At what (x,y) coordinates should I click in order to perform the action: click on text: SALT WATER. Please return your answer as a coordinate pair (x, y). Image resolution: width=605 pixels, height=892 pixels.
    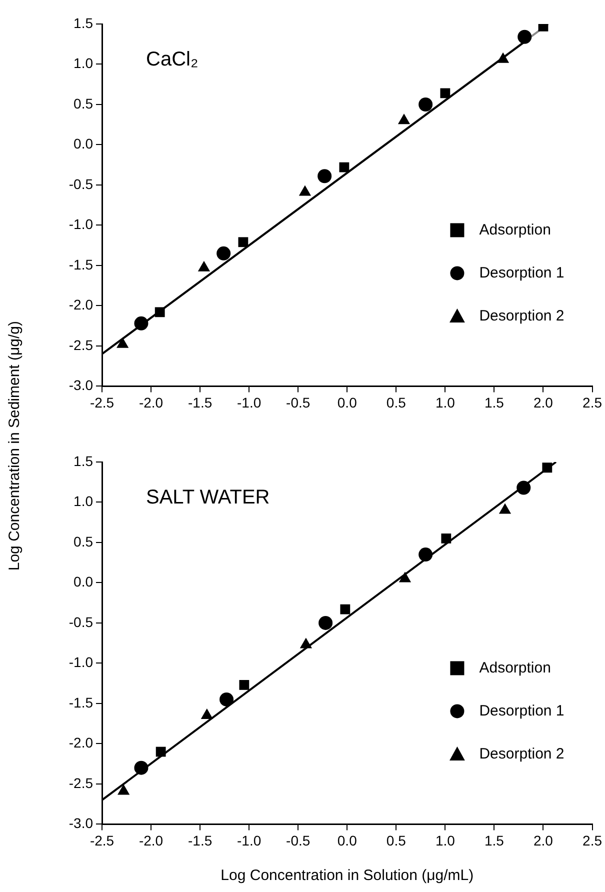
    Looking at the image, I should click on (208, 497).